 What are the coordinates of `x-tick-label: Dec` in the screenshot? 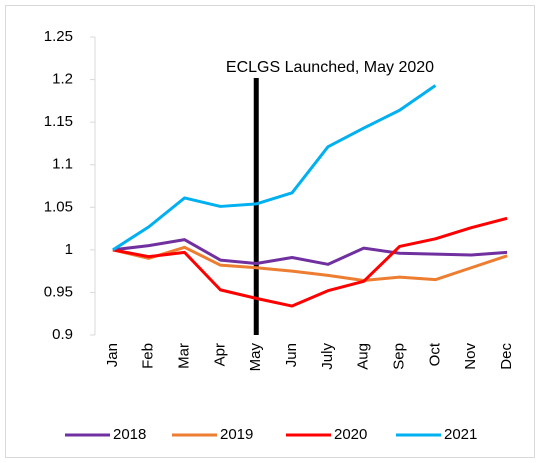 It's located at (506, 356).